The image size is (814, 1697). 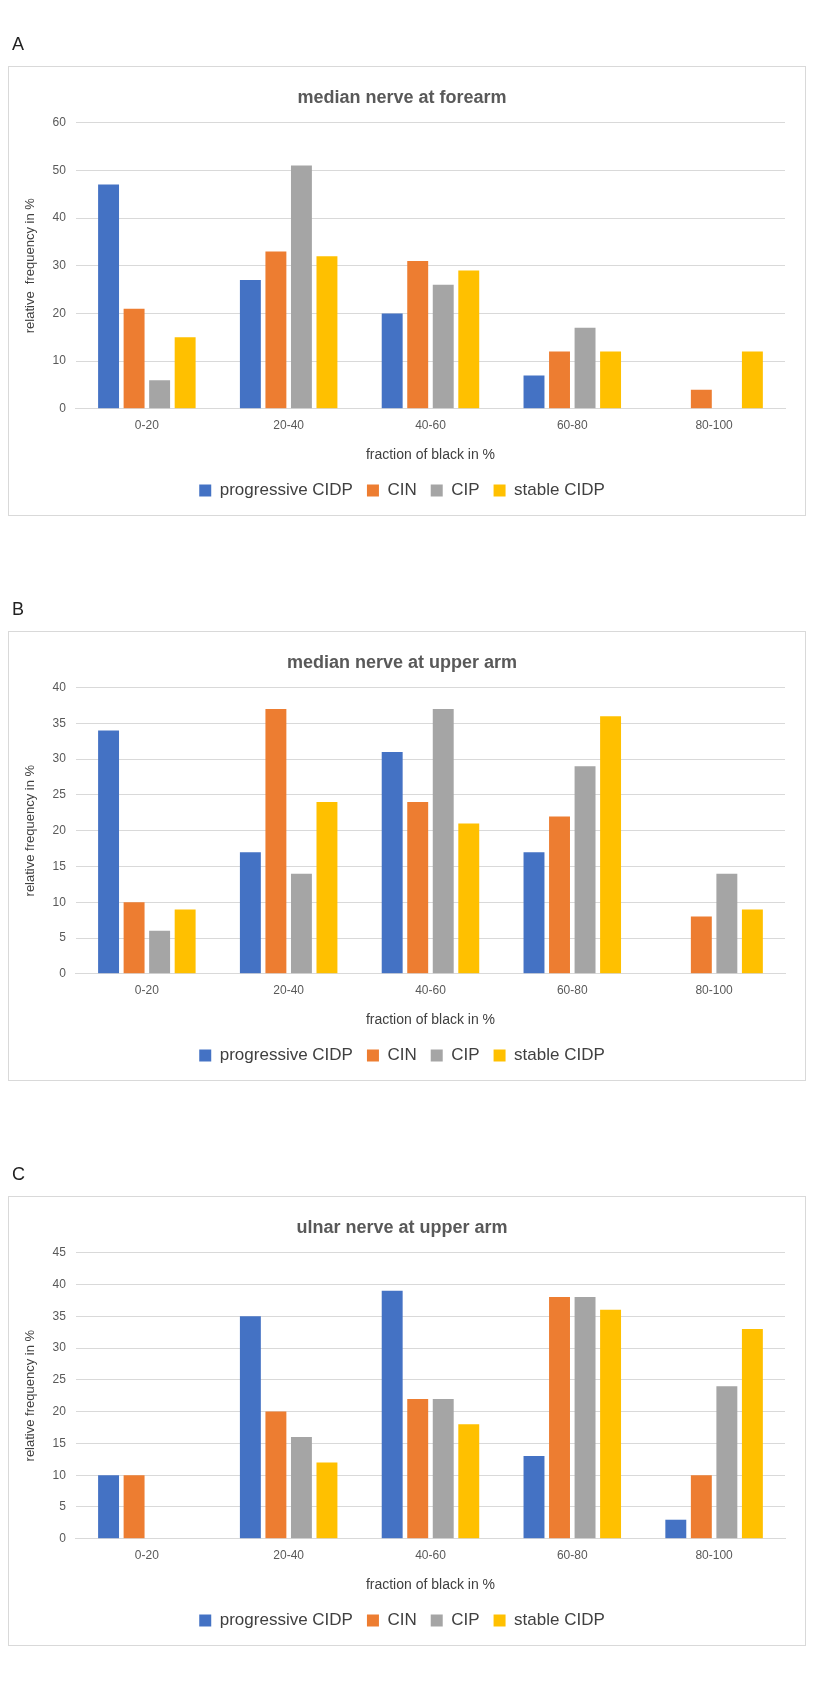 I want to click on legend-label: CIN, so click(x=402, y=490).